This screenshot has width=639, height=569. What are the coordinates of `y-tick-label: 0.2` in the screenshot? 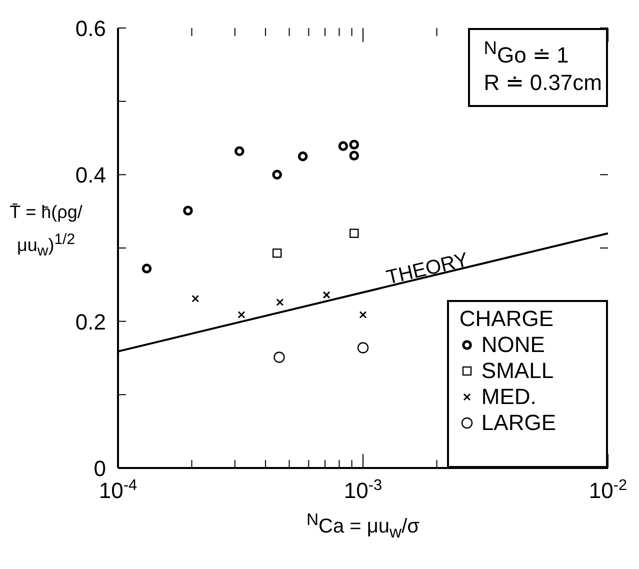 It's located at (90, 321).